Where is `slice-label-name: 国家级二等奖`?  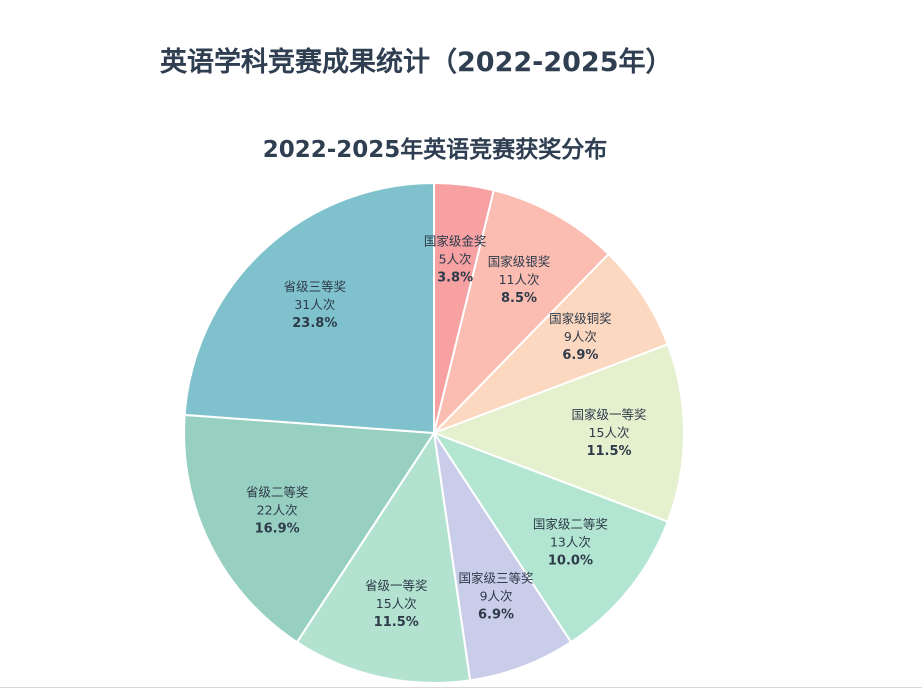 slice-label-name: 国家级二等奖 is located at coordinates (570, 524).